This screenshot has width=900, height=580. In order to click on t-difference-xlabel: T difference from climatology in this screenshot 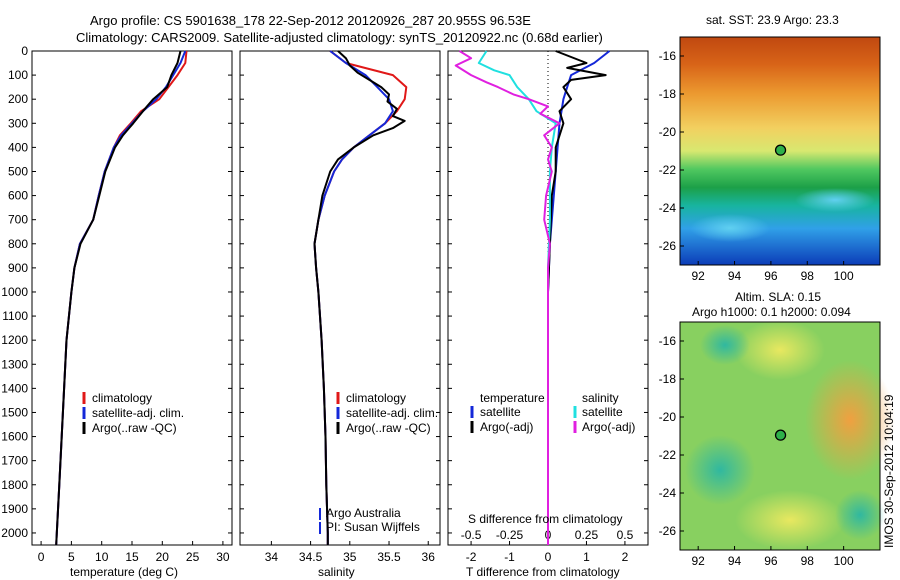, I will do `click(543, 572)`.